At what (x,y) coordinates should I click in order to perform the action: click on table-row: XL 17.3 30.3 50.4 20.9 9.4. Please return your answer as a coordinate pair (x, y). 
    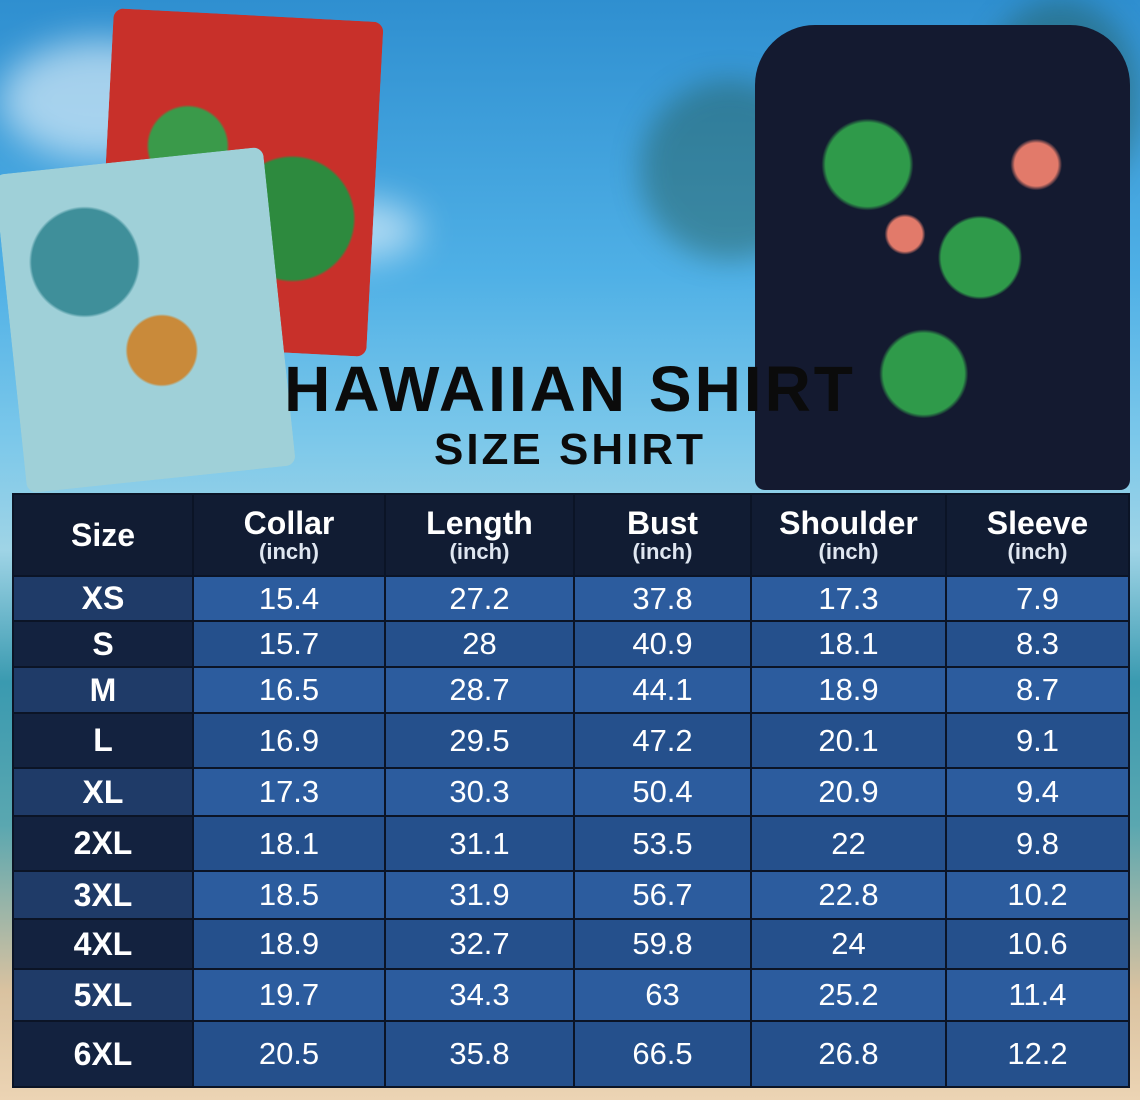
    Looking at the image, I should click on (571, 792).